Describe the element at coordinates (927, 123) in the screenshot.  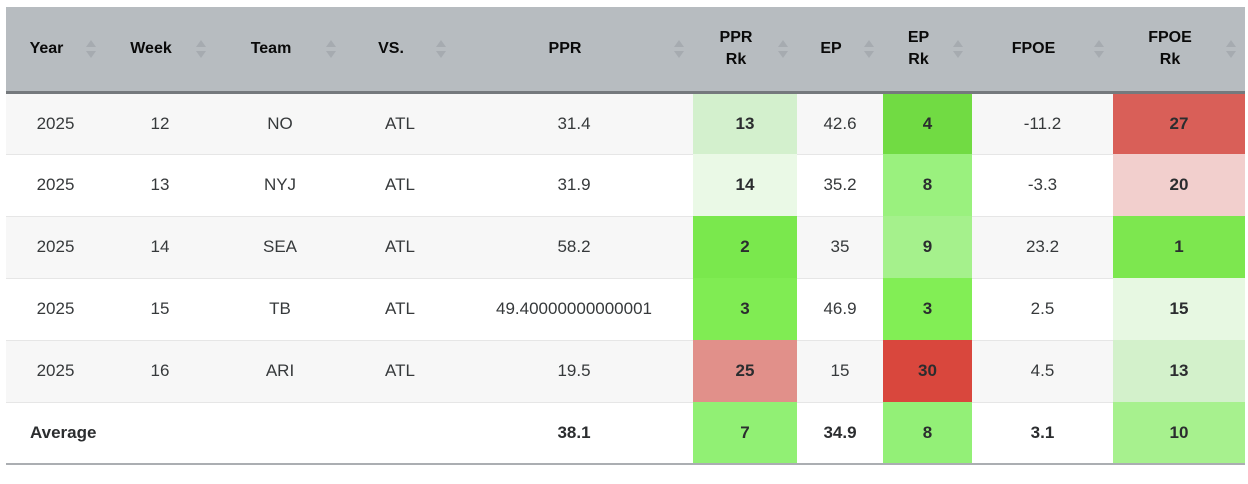
I see `cell-ep_rk: 4` at that location.